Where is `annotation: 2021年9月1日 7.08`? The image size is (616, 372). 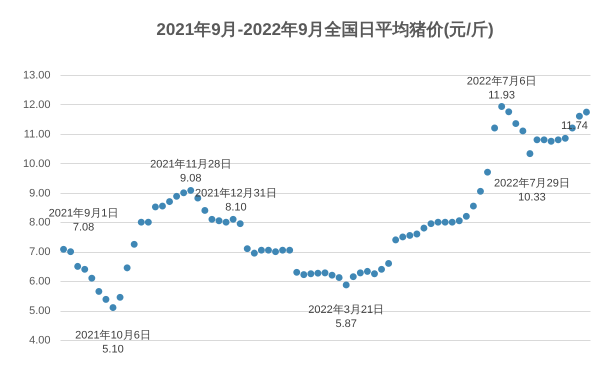
annotation: 2021年9月1日 7.08 is located at coordinates (83, 220).